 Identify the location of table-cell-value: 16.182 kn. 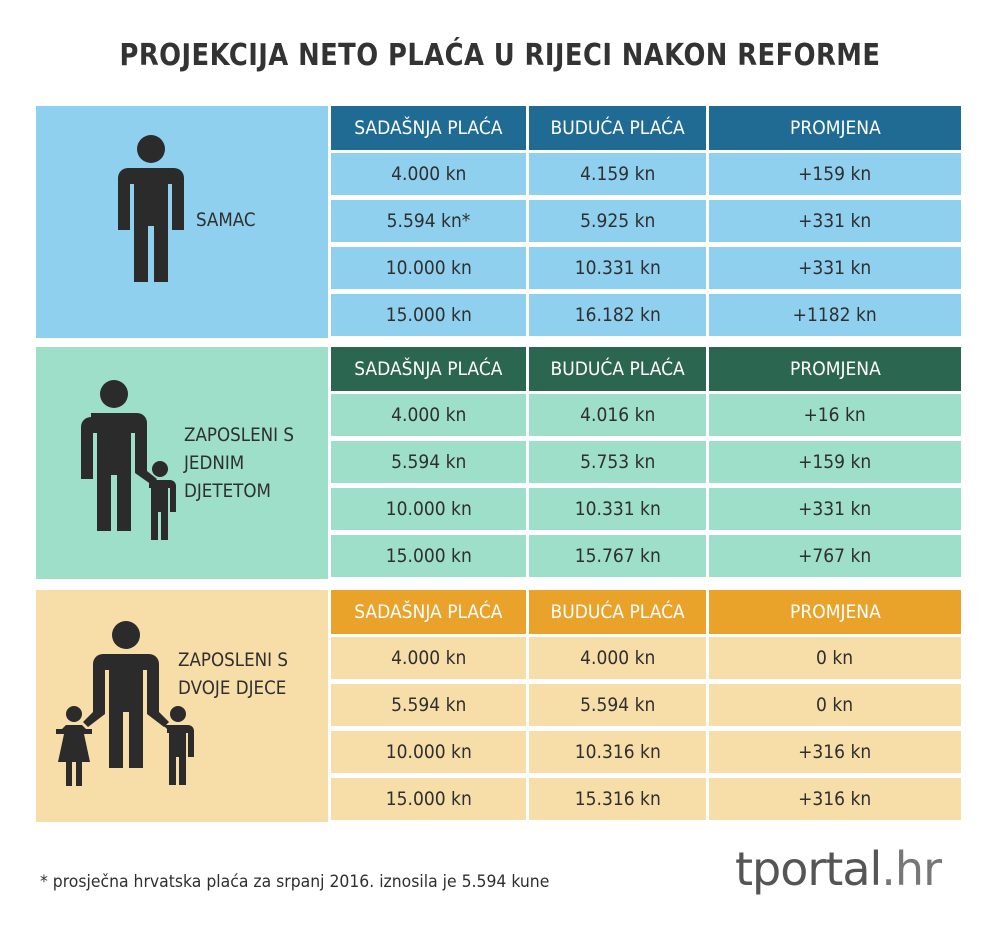
(617, 315).